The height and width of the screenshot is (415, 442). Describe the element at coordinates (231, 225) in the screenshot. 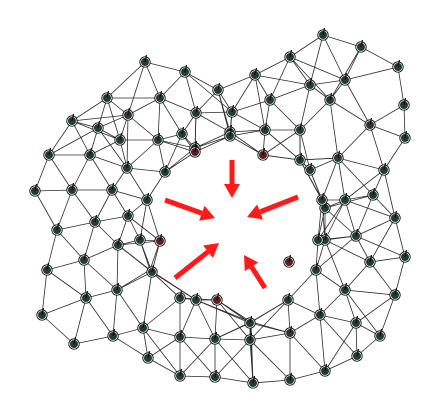

I see `inward-arrows` at that location.